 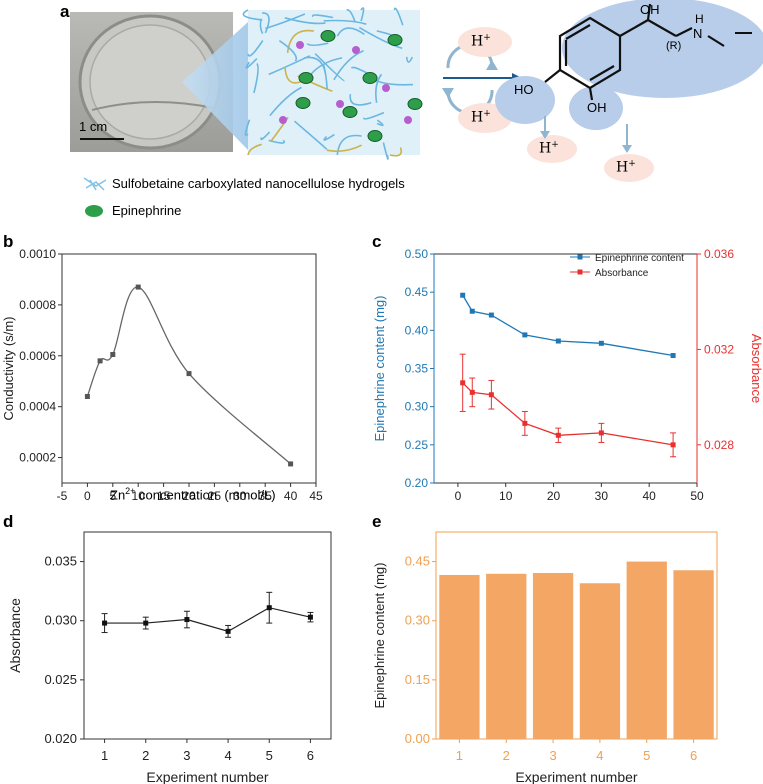 What do you see at coordinates (417, 483) in the screenshot?
I see `chart-c-ytick-left-label: 0.20` at bounding box center [417, 483].